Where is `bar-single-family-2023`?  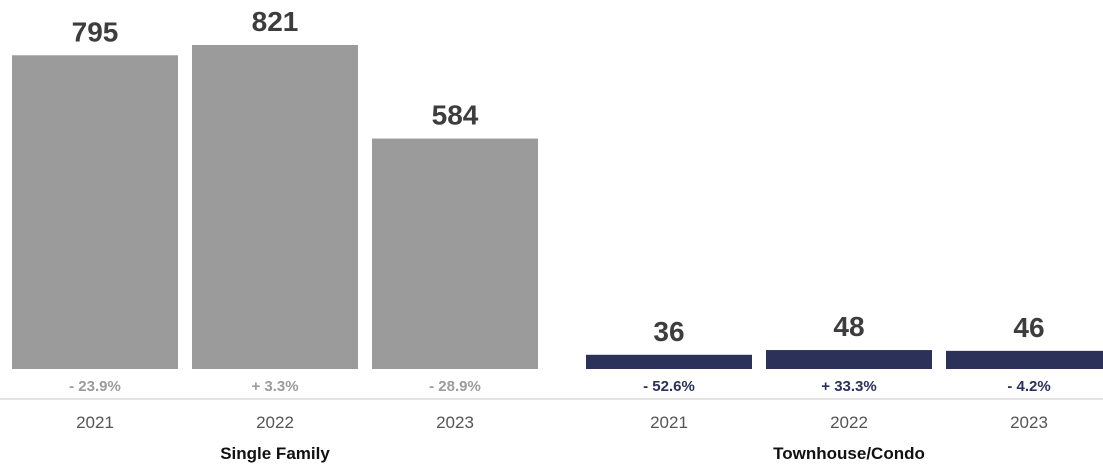 bar-single-family-2023 is located at coordinates (455, 253).